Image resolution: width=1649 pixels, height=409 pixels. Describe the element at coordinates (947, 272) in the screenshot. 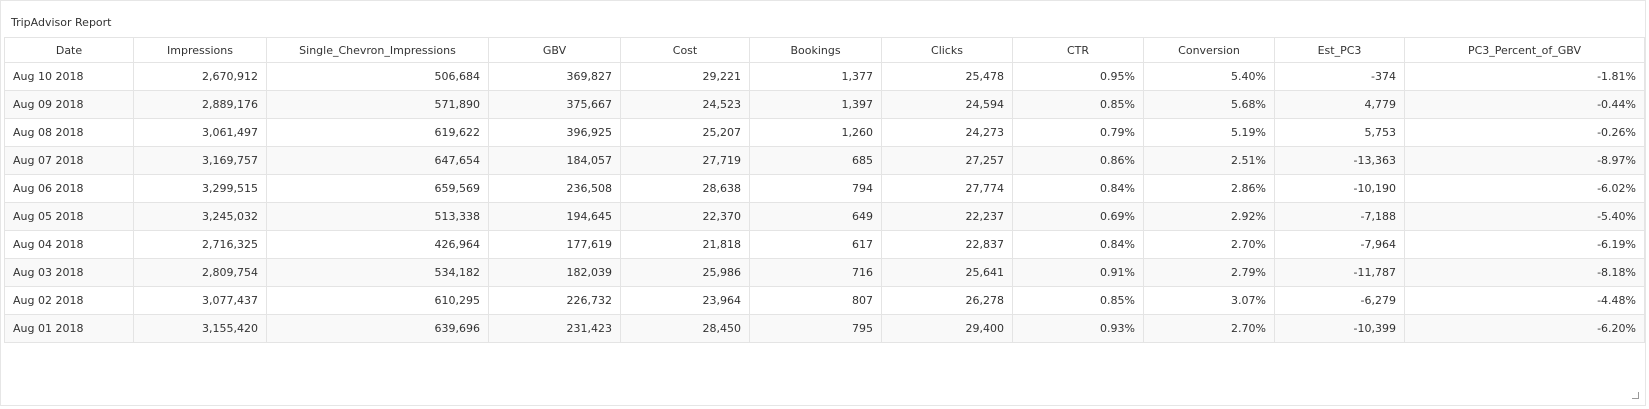

I see `cell-clicks: 25,641` at that location.